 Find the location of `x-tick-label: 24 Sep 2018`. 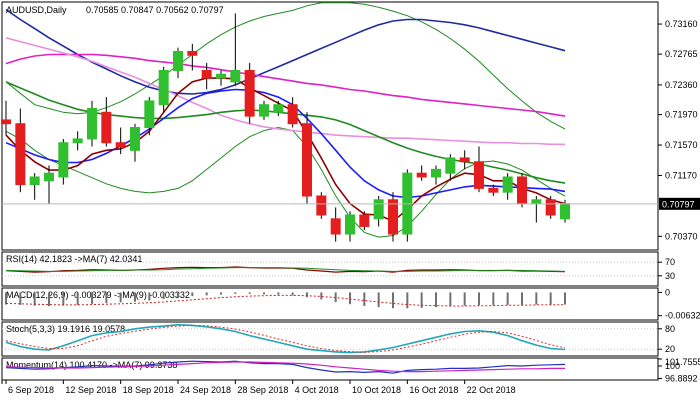

x-tick-label: 24 Sep 2018 is located at coordinates (205, 390).